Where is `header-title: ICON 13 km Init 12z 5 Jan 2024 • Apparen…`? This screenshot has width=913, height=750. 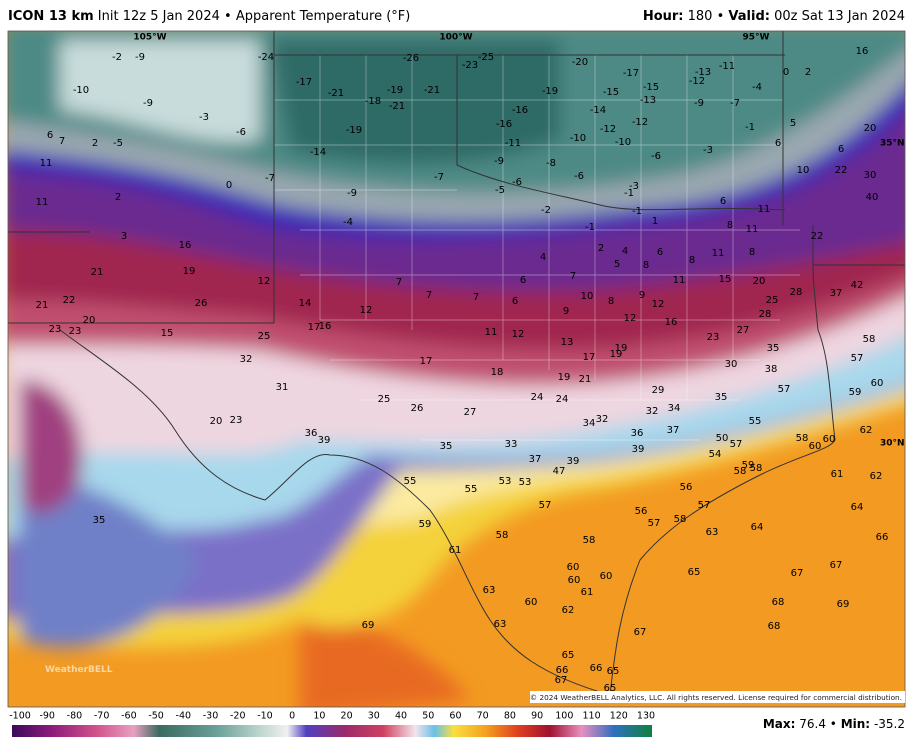 header-title: ICON 13 km Init 12z 5 Jan 2024 • Apparen… is located at coordinates (209, 16).